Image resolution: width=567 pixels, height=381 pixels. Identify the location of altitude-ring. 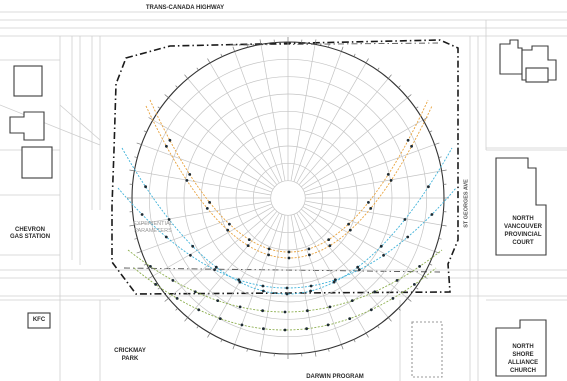
(288, 198).